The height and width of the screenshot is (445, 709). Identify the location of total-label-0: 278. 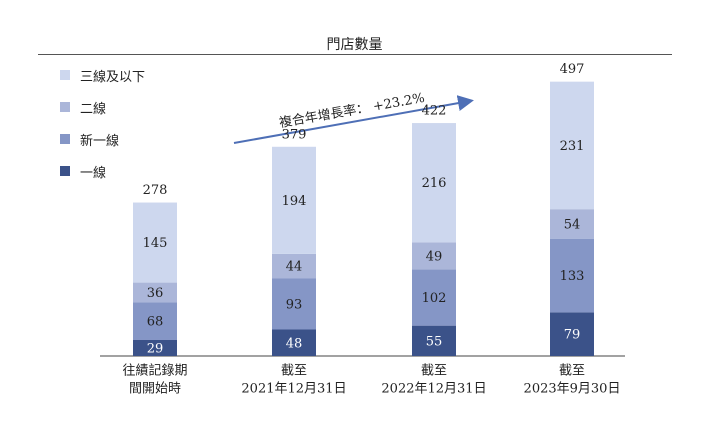
(155, 190).